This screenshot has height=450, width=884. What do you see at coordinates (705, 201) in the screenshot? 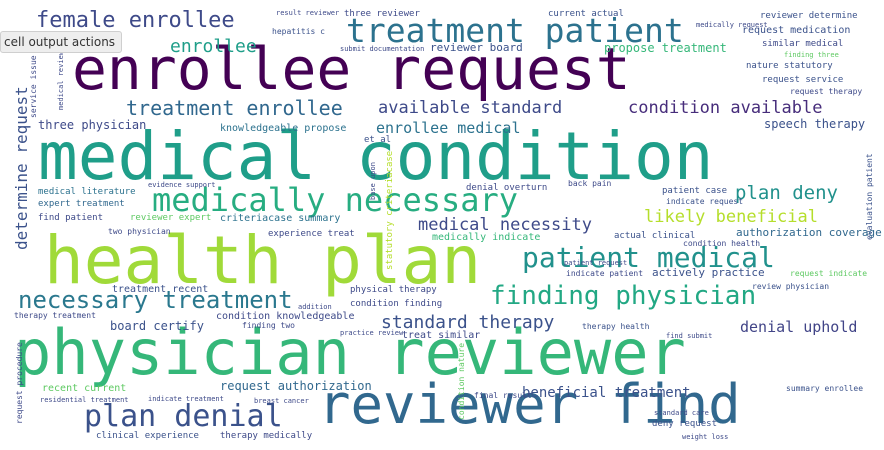
I see `word-term: indicate request` at bounding box center [705, 201].